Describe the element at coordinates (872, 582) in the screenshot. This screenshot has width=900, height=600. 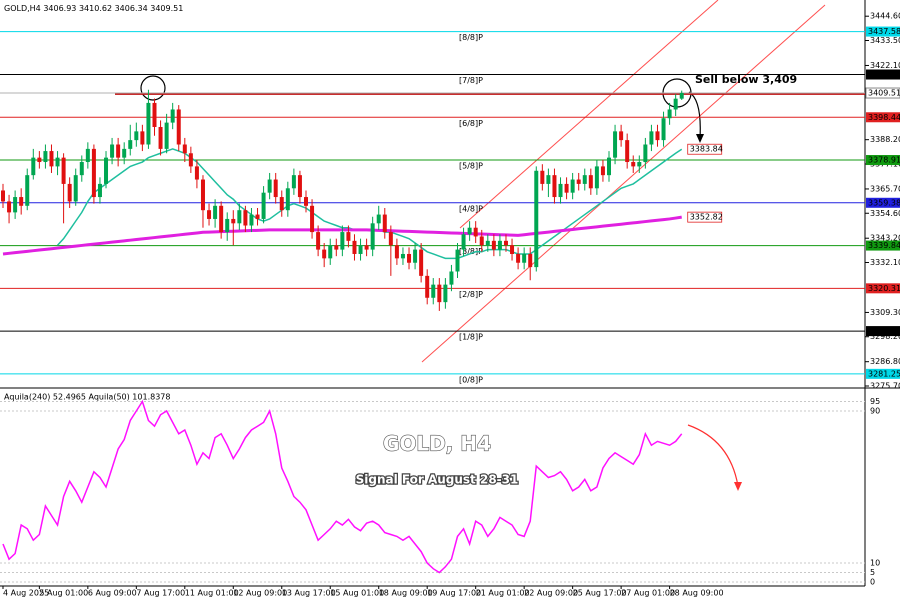
I see `y-tick-label: 0` at that location.